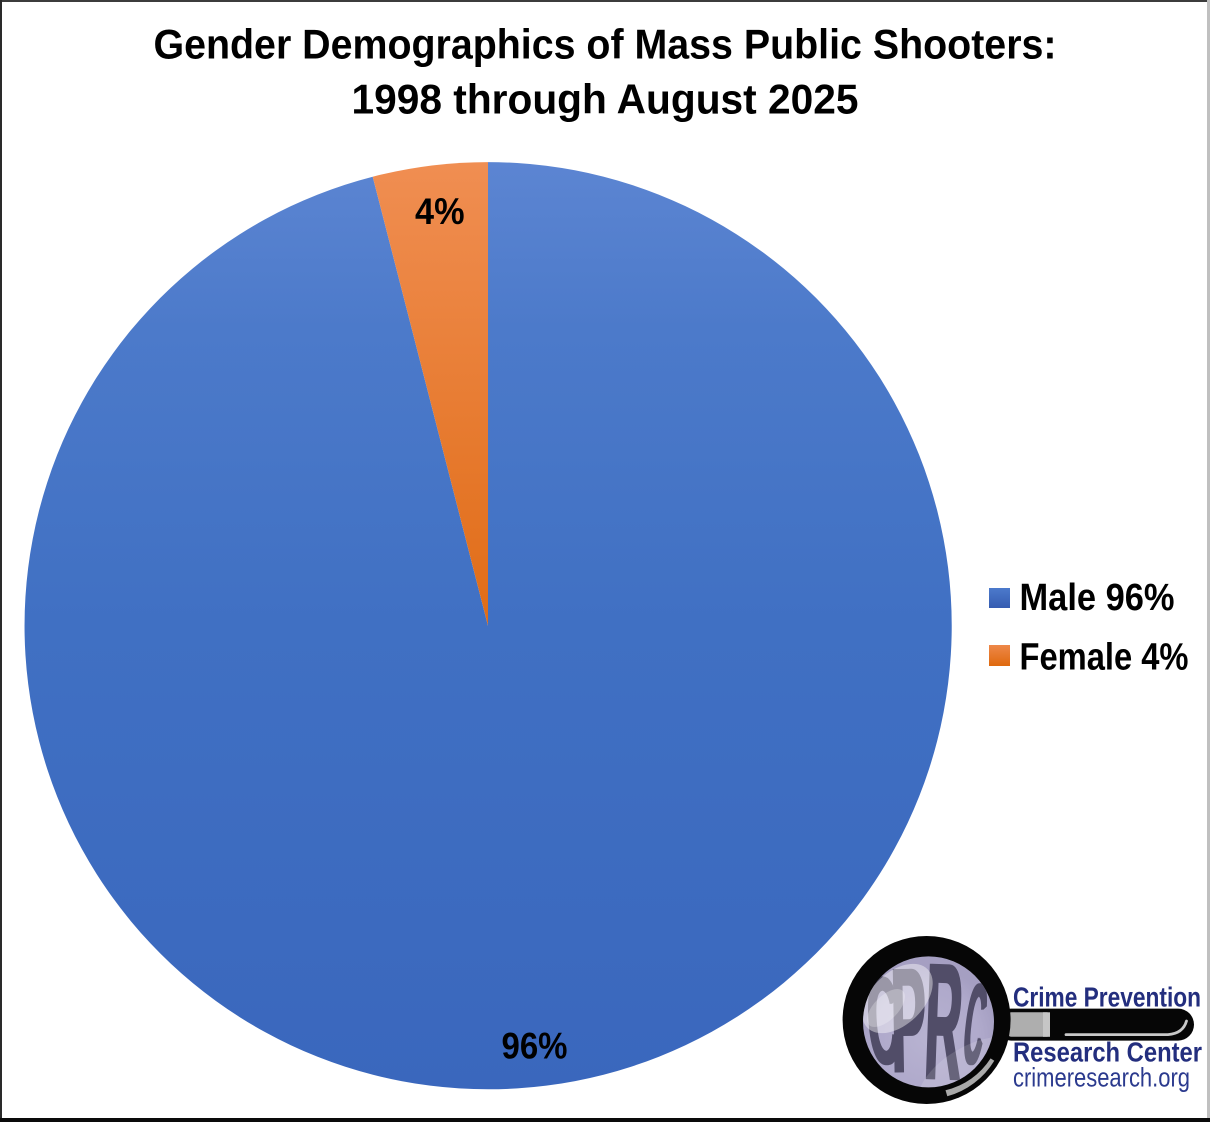  Describe the element at coordinates (943, 1023) in the screenshot. I see `svg-text: R` at that location.